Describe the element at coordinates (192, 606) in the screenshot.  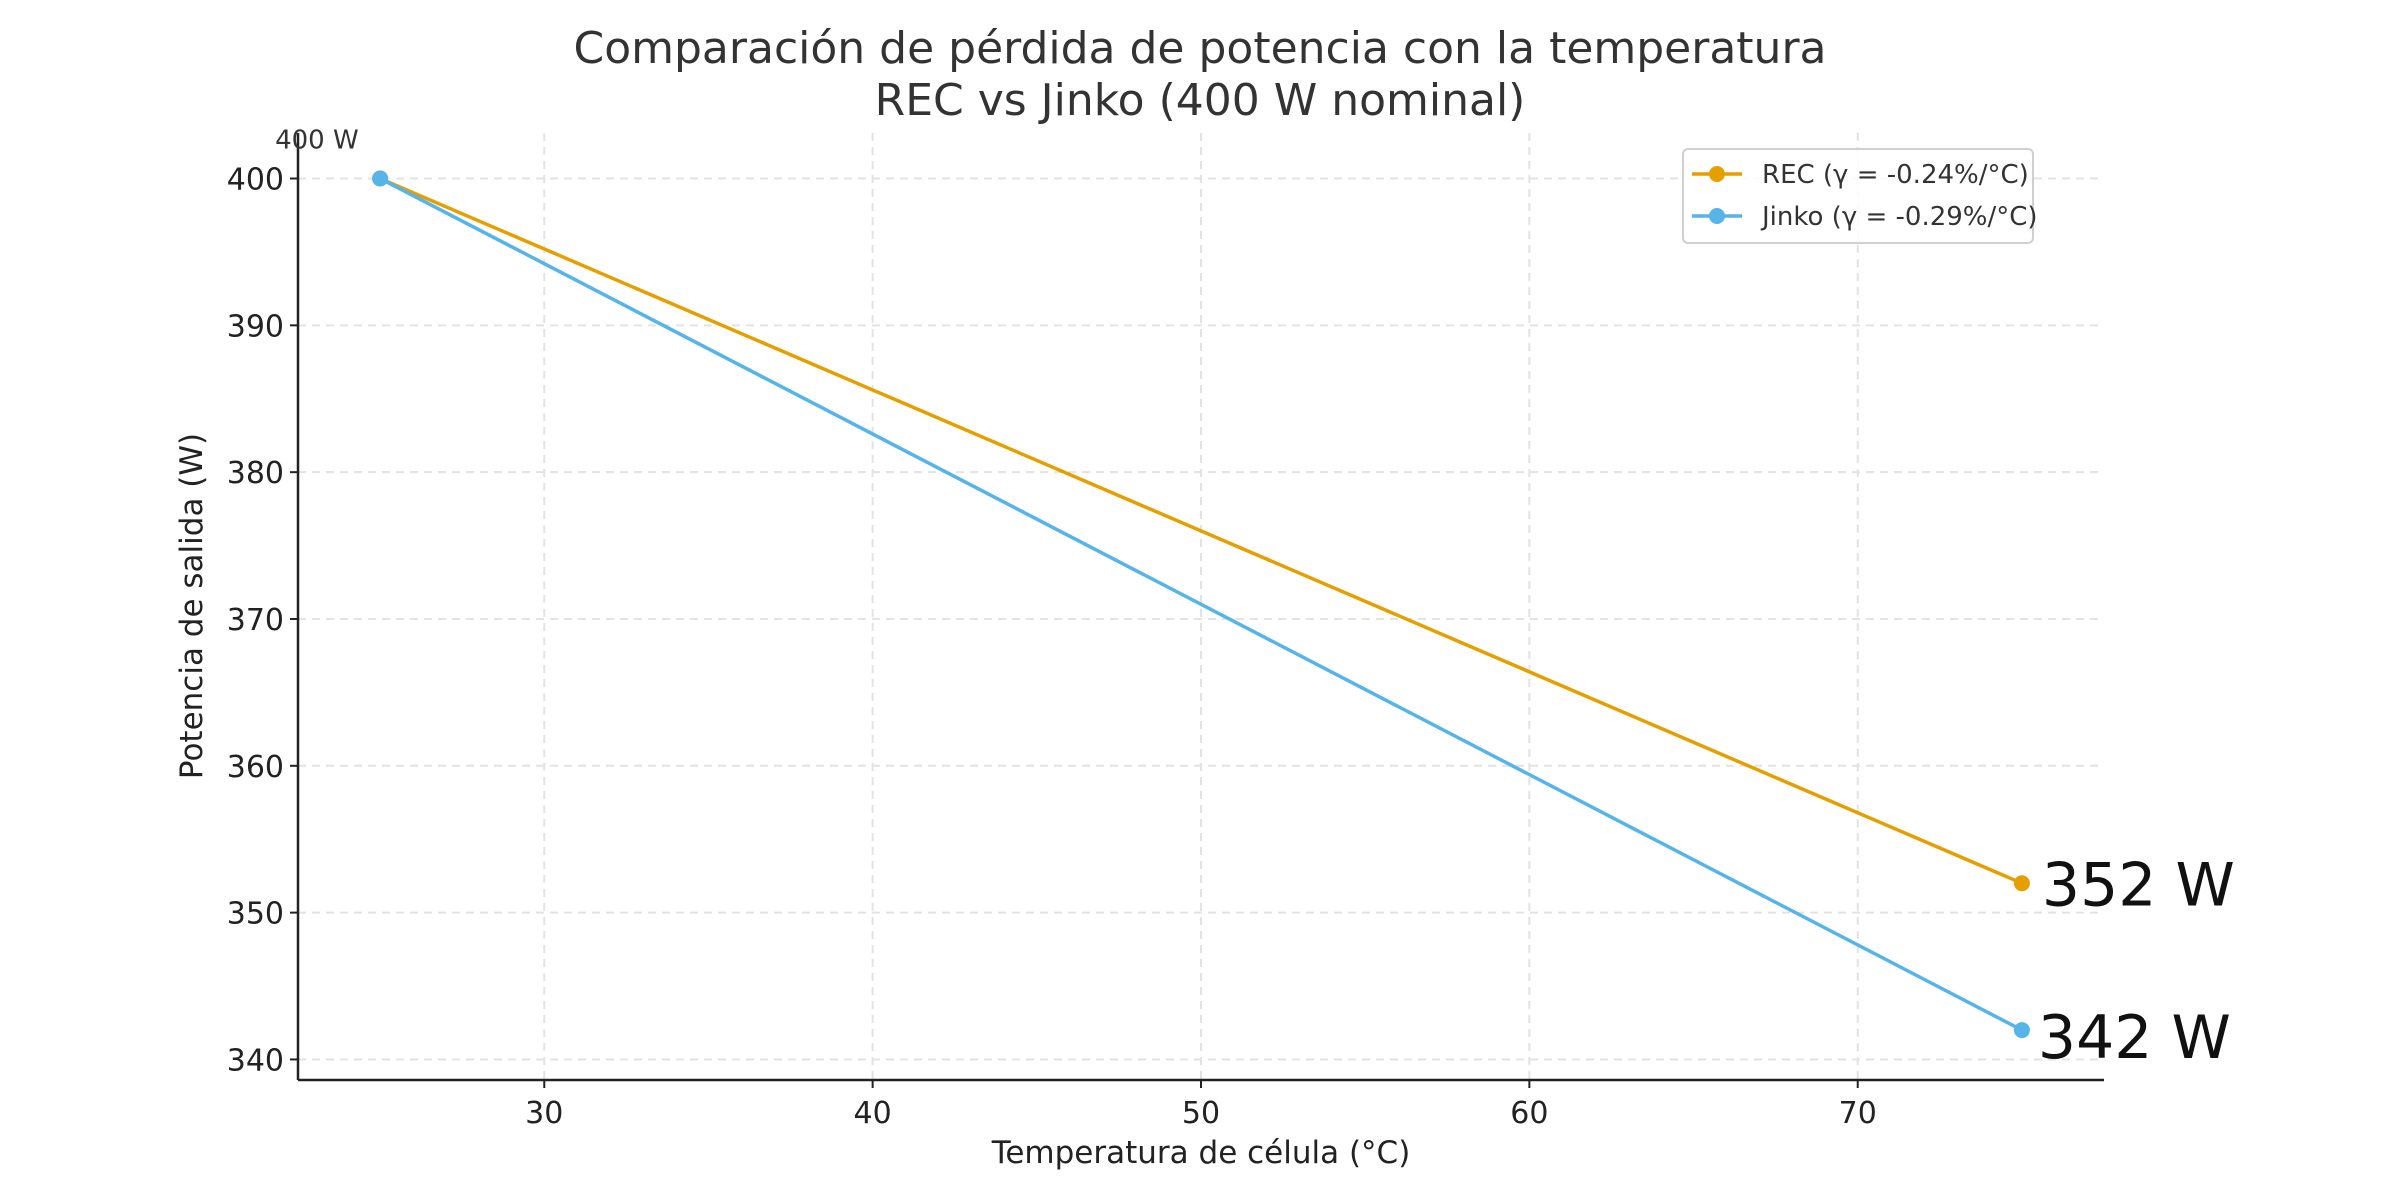
I see `y-axis-label: Potencia de salida (W)` at that location.